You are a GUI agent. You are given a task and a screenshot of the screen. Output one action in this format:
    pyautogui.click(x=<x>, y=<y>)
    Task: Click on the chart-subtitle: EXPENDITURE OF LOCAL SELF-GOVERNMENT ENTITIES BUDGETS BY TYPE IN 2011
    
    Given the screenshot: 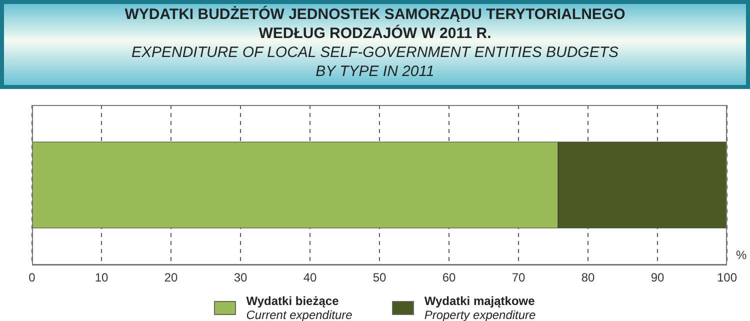 What is the action you would take?
    pyautogui.click(x=375, y=62)
    